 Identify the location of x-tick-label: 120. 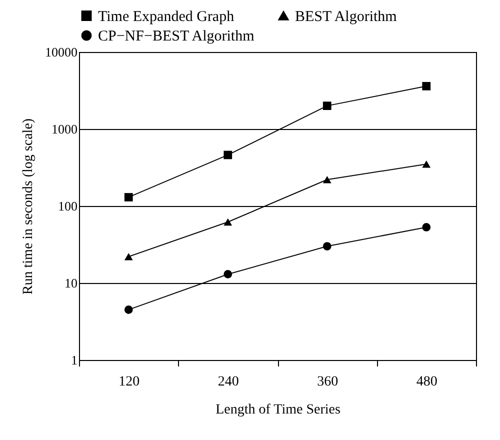
(129, 382).